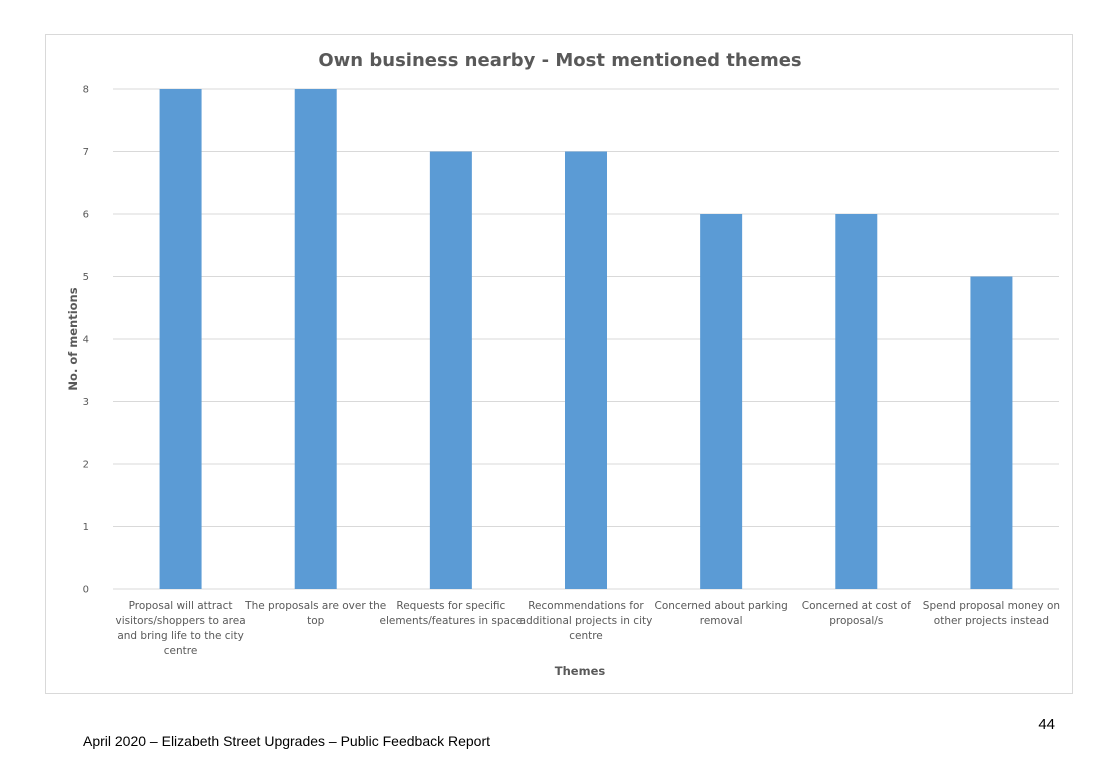 The width and height of the screenshot is (1118, 783). I want to click on y-tick-label: 4, so click(86, 340).